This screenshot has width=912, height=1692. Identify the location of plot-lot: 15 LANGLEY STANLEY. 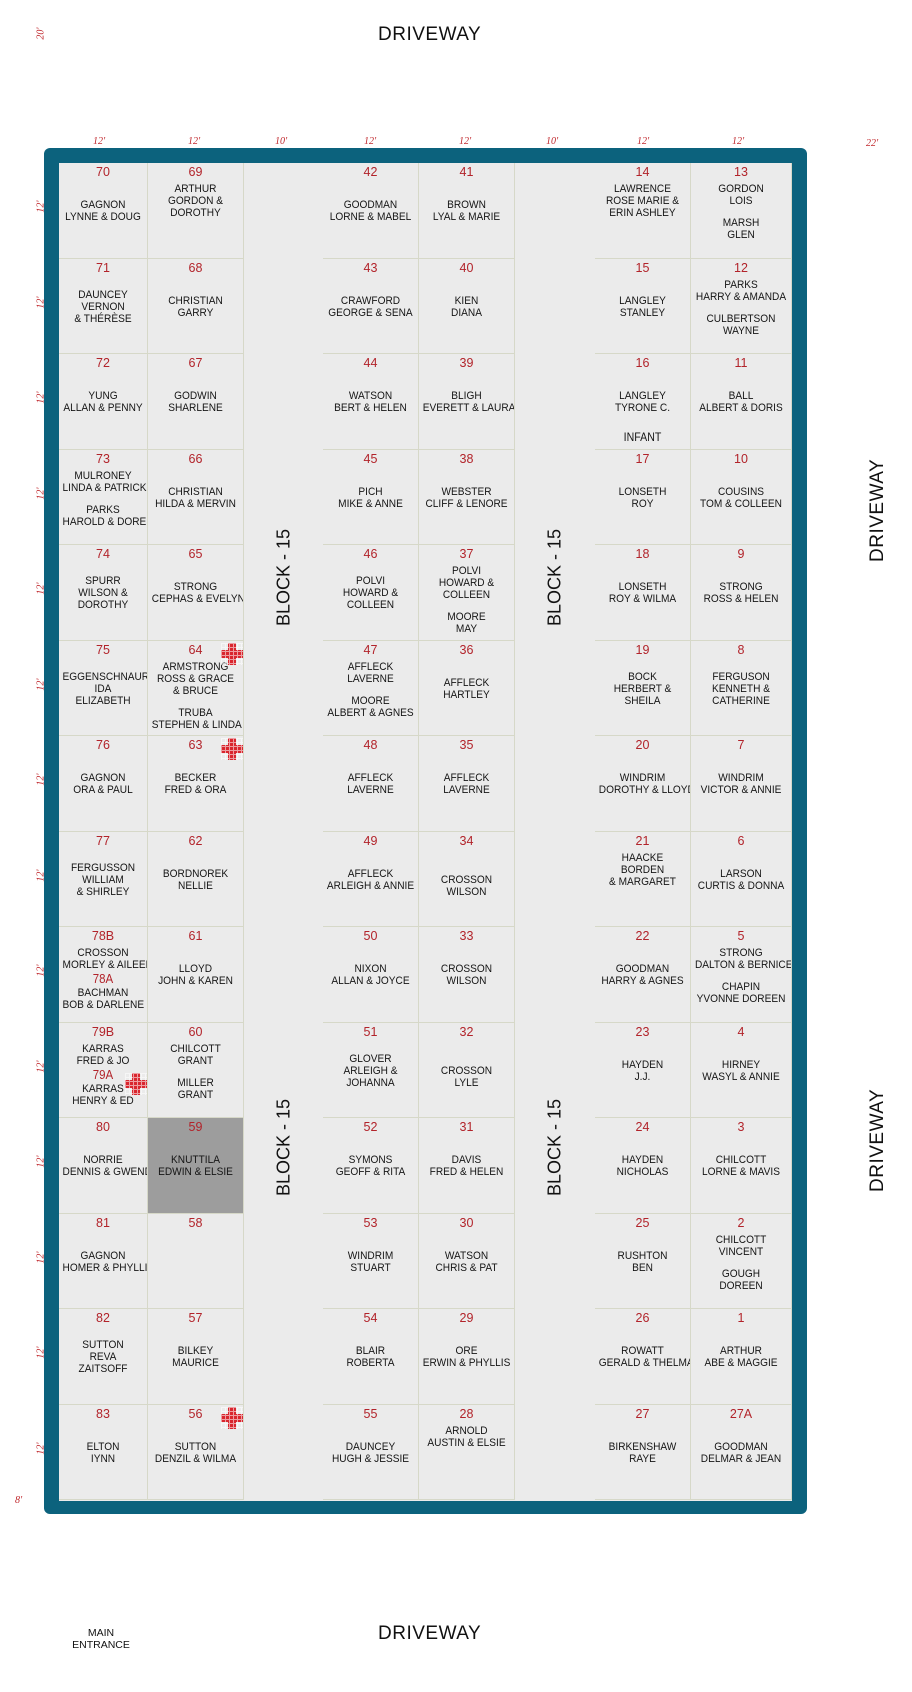
(643, 306).